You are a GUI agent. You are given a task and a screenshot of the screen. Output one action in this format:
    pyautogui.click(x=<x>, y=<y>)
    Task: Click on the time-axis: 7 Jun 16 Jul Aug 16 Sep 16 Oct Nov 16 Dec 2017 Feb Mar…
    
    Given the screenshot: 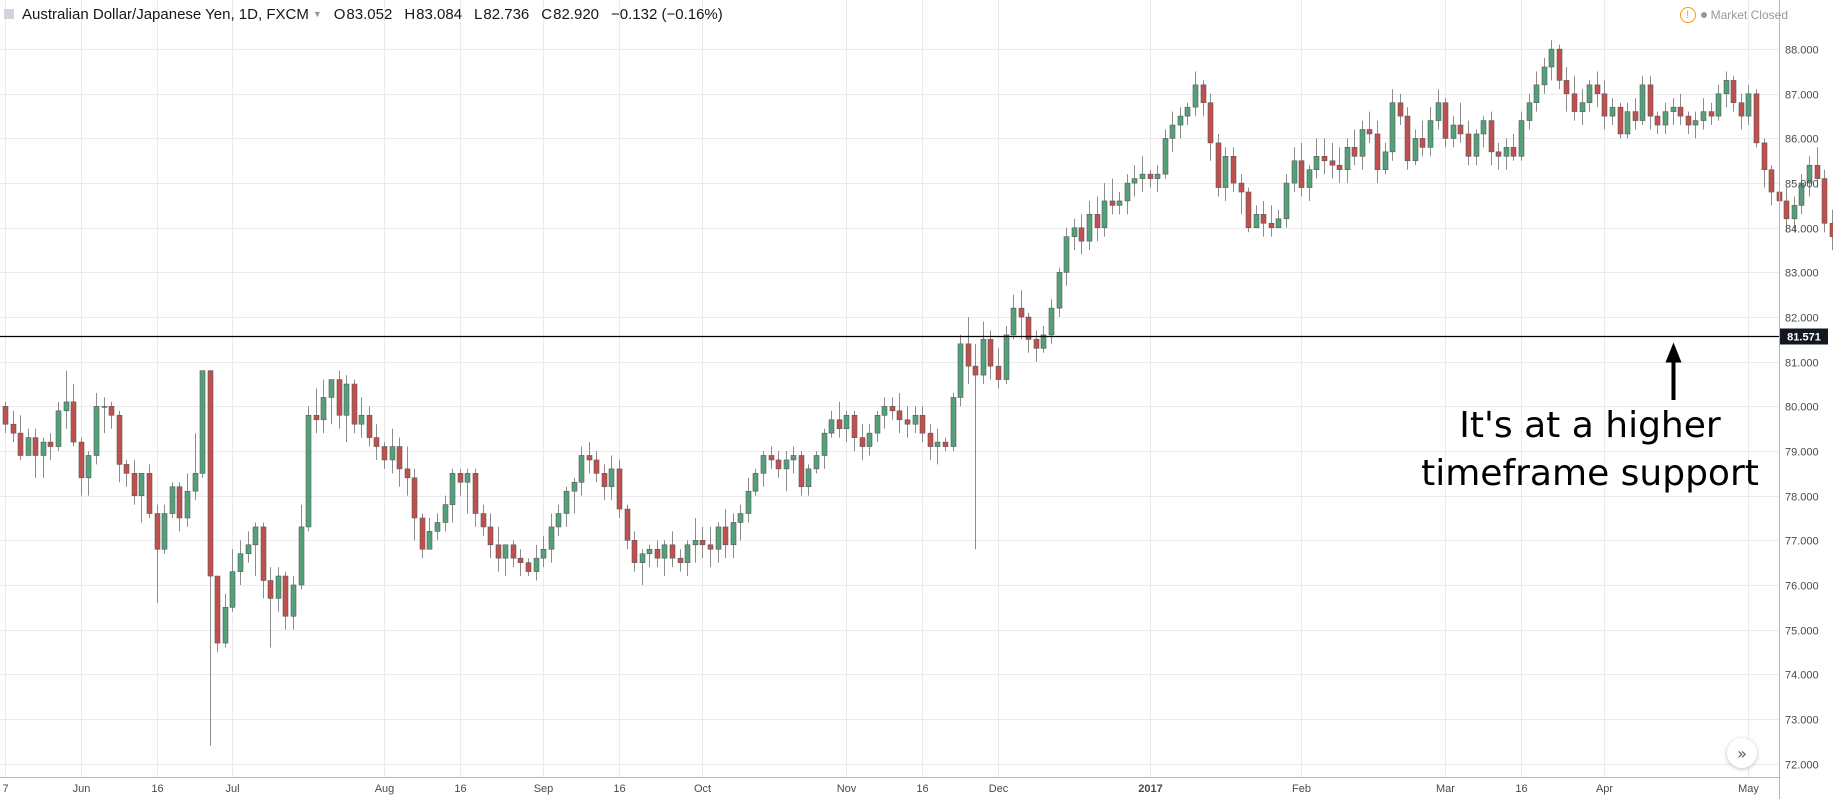 What is the action you would take?
    pyautogui.click(x=889, y=786)
    